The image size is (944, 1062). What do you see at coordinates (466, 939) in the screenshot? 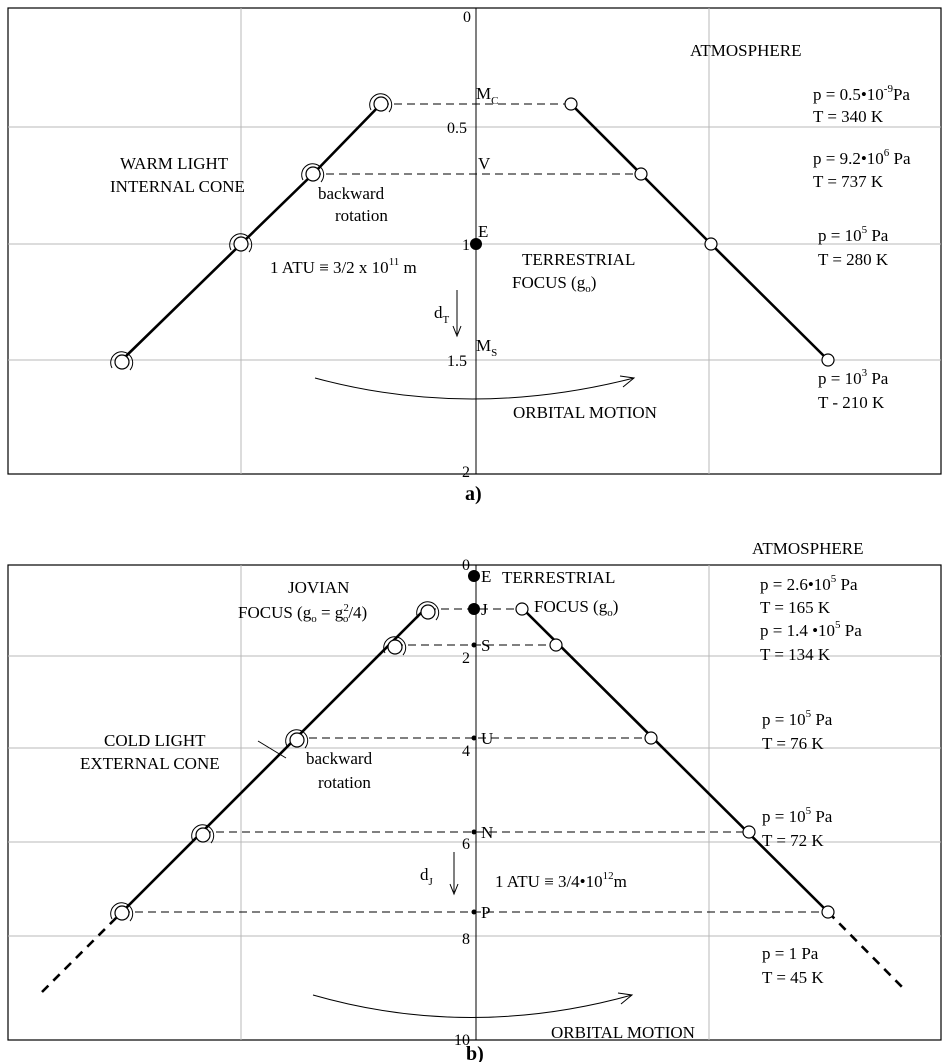
I see `tick-label: 8` at bounding box center [466, 939].